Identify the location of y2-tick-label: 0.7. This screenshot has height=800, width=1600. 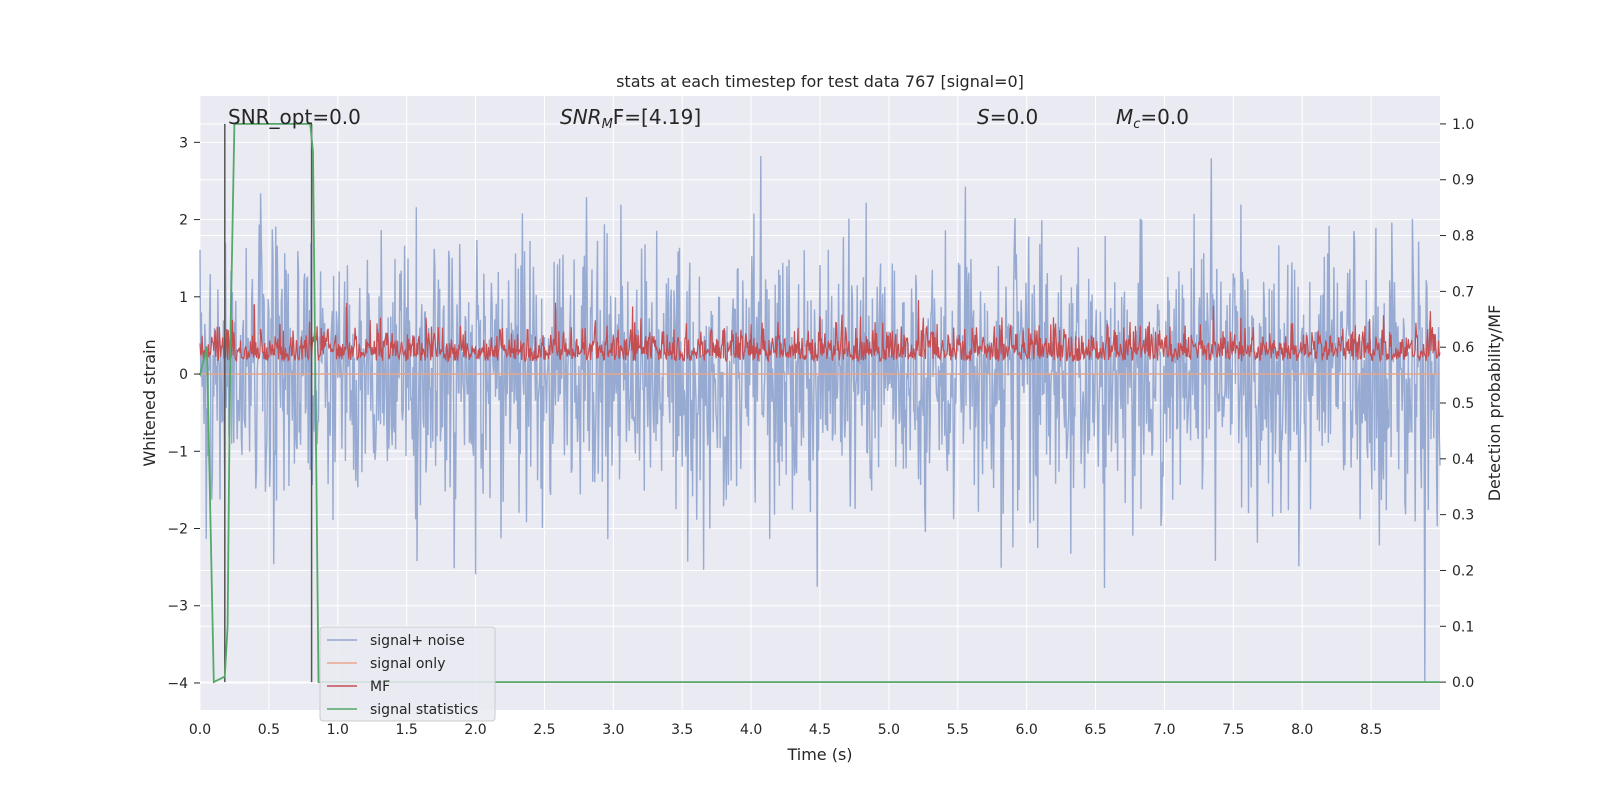
(1463, 292).